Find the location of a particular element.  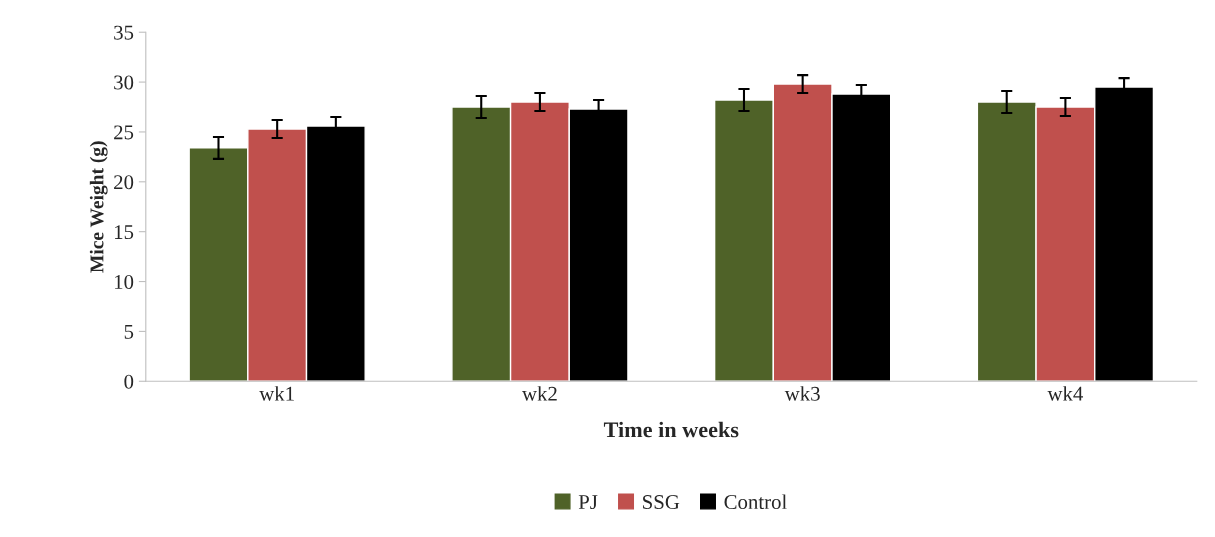

y-tick-label: 25 is located at coordinates (124, 132).